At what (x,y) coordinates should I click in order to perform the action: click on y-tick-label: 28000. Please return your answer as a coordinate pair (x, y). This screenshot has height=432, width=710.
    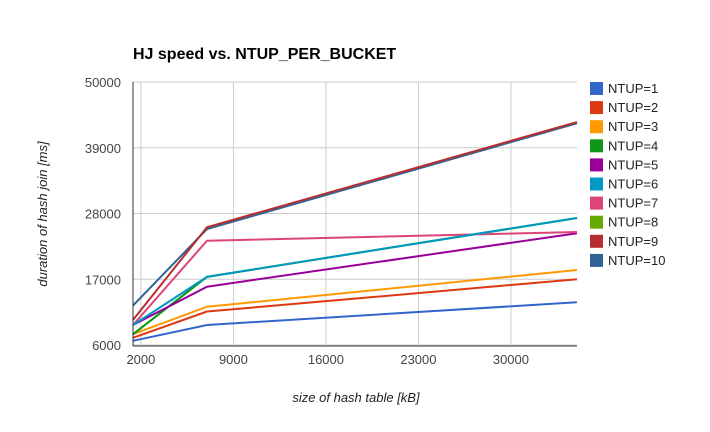
    Looking at the image, I should click on (103, 214).